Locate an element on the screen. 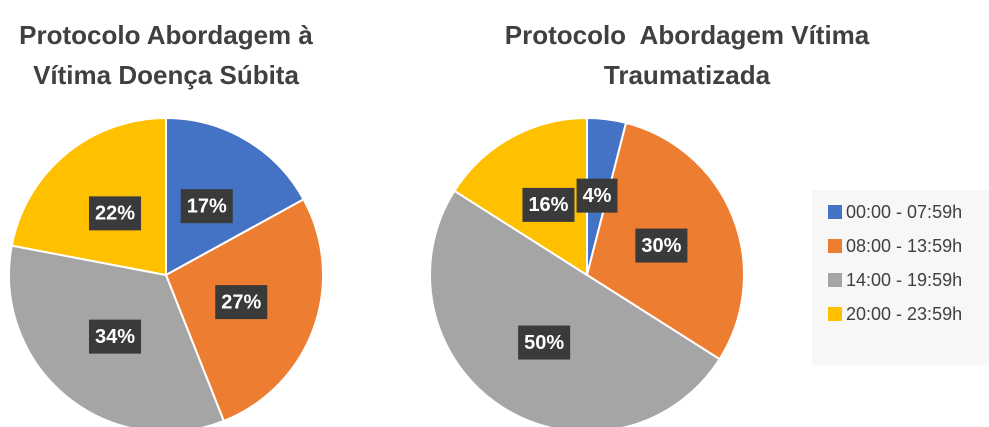 This screenshot has width=989, height=427. chart-title: Protocolo Abordagem Vítima is located at coordinates (687, 35).